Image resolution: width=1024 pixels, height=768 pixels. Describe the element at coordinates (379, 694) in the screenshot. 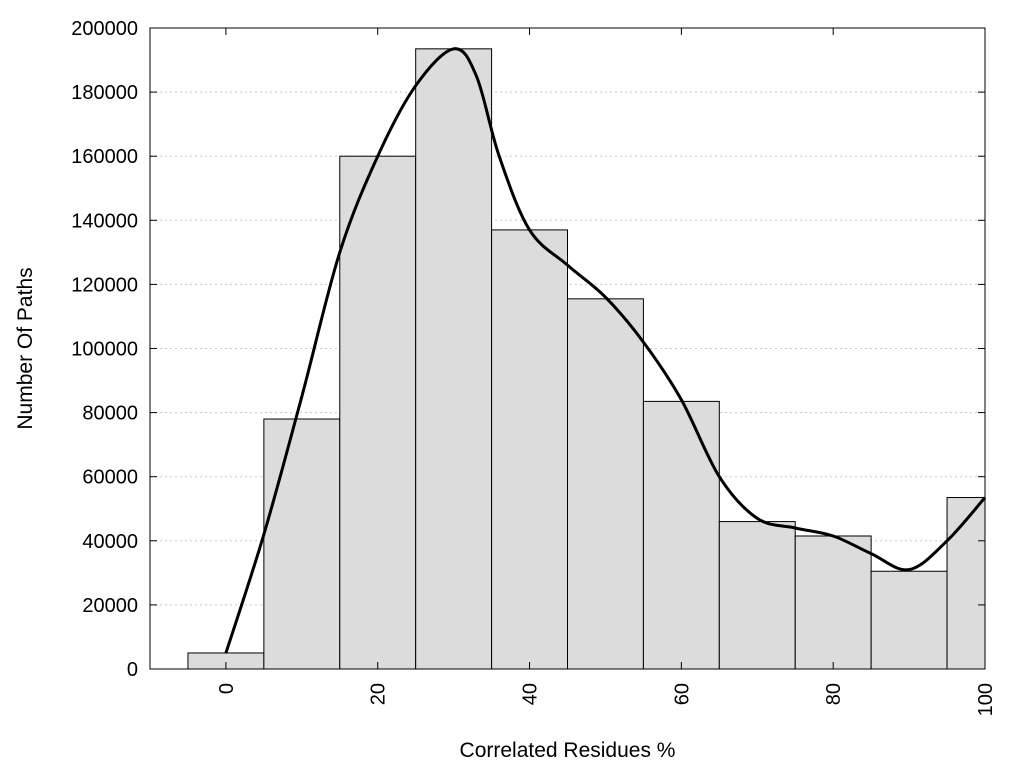

I see `x-tick-label: 20` at that location.